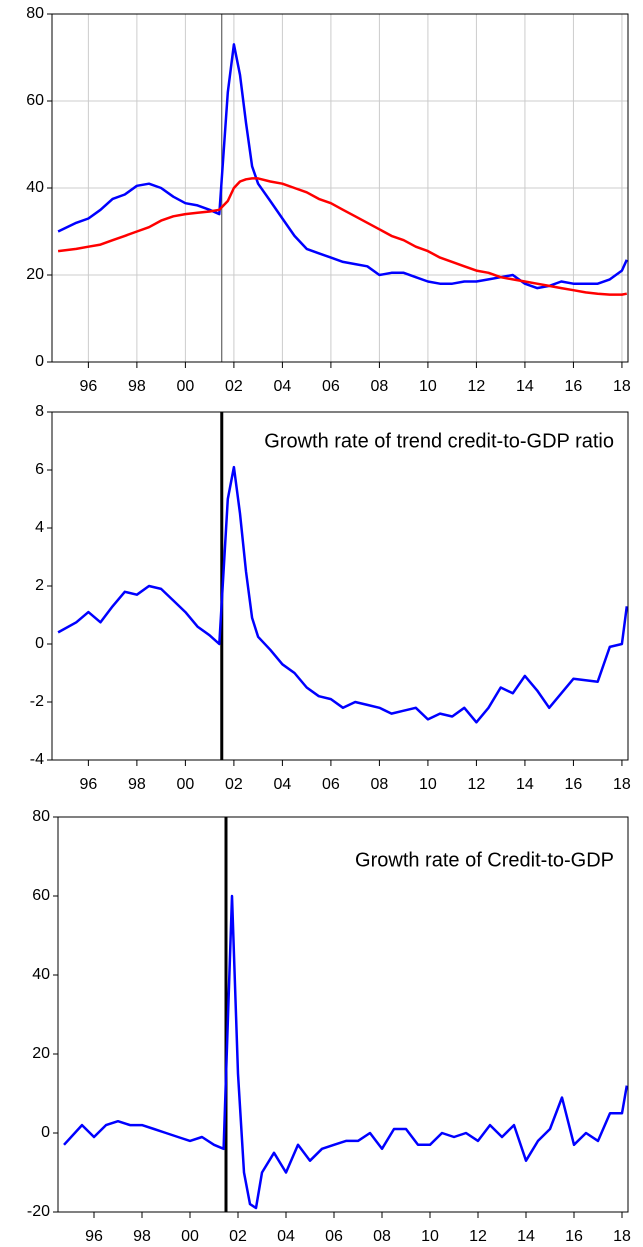 The image size is (643, 1247). What do you see at coordinates (484, 860) in the screenshot?
I see `annotation: Growth rate of Credit-to-GDP` at bounding box center [484, 860].